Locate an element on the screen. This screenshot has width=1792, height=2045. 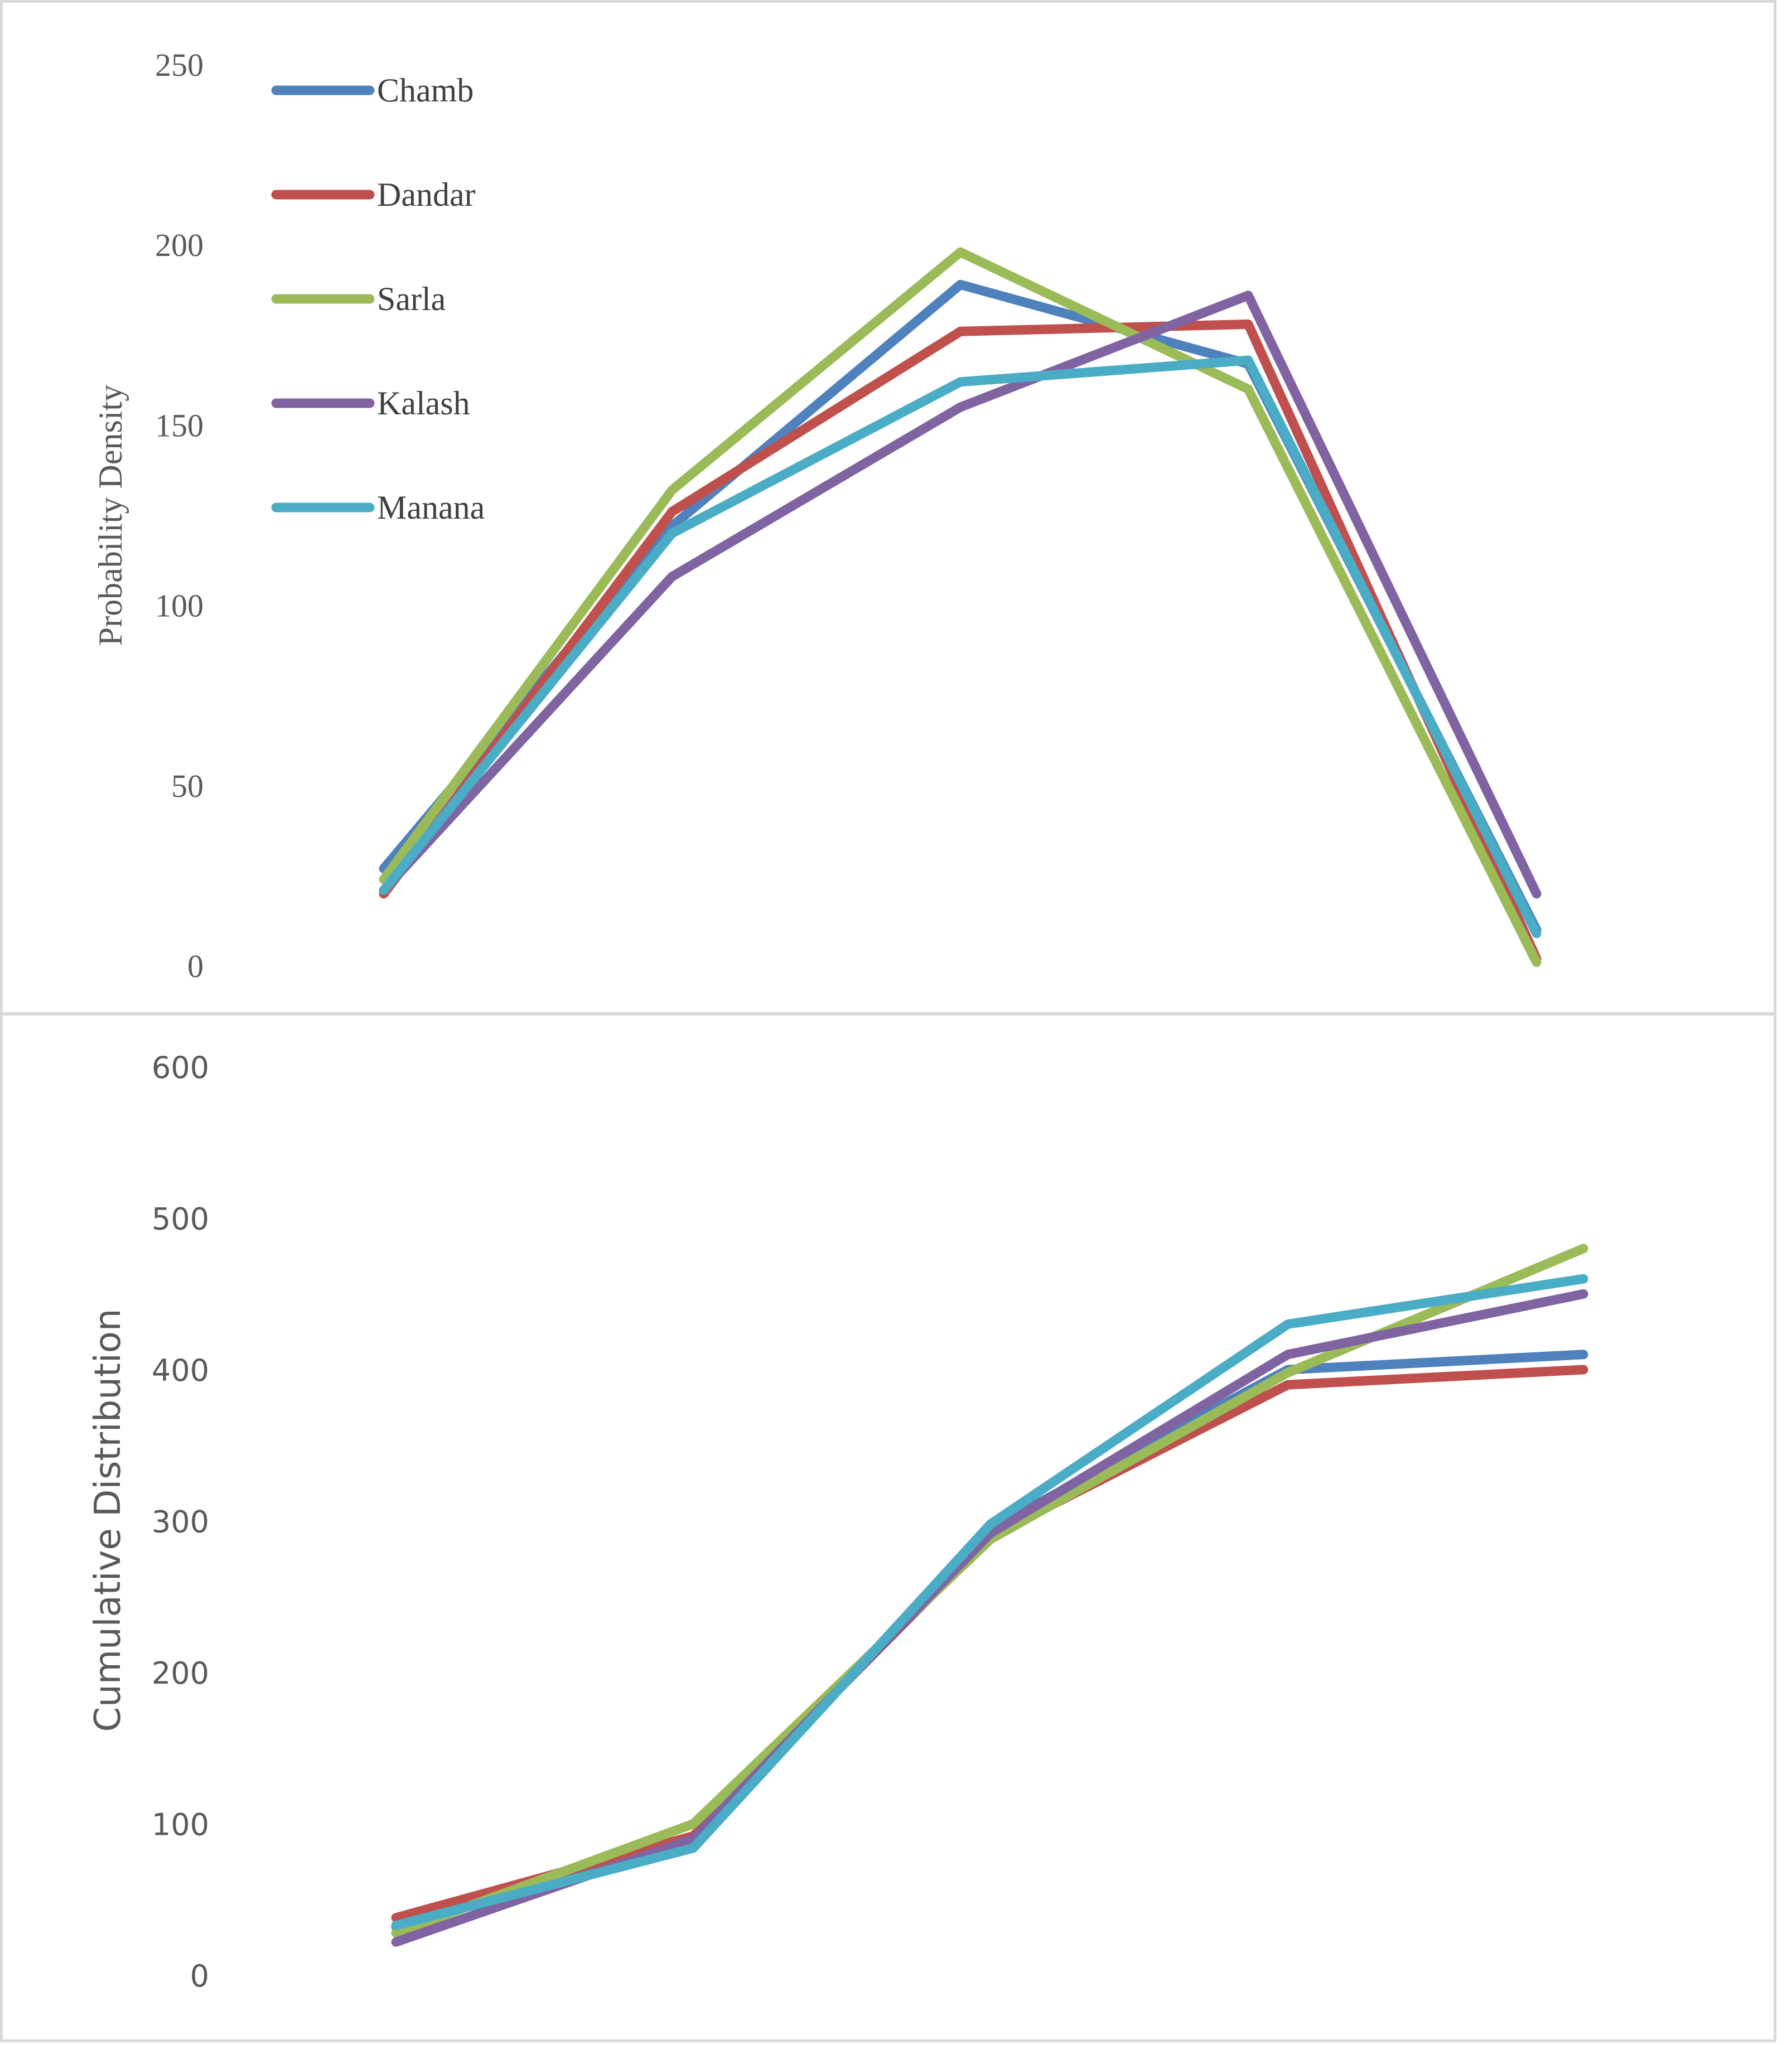
pd-y-axis-title: Probability Density is located at coordinates (111, 515).